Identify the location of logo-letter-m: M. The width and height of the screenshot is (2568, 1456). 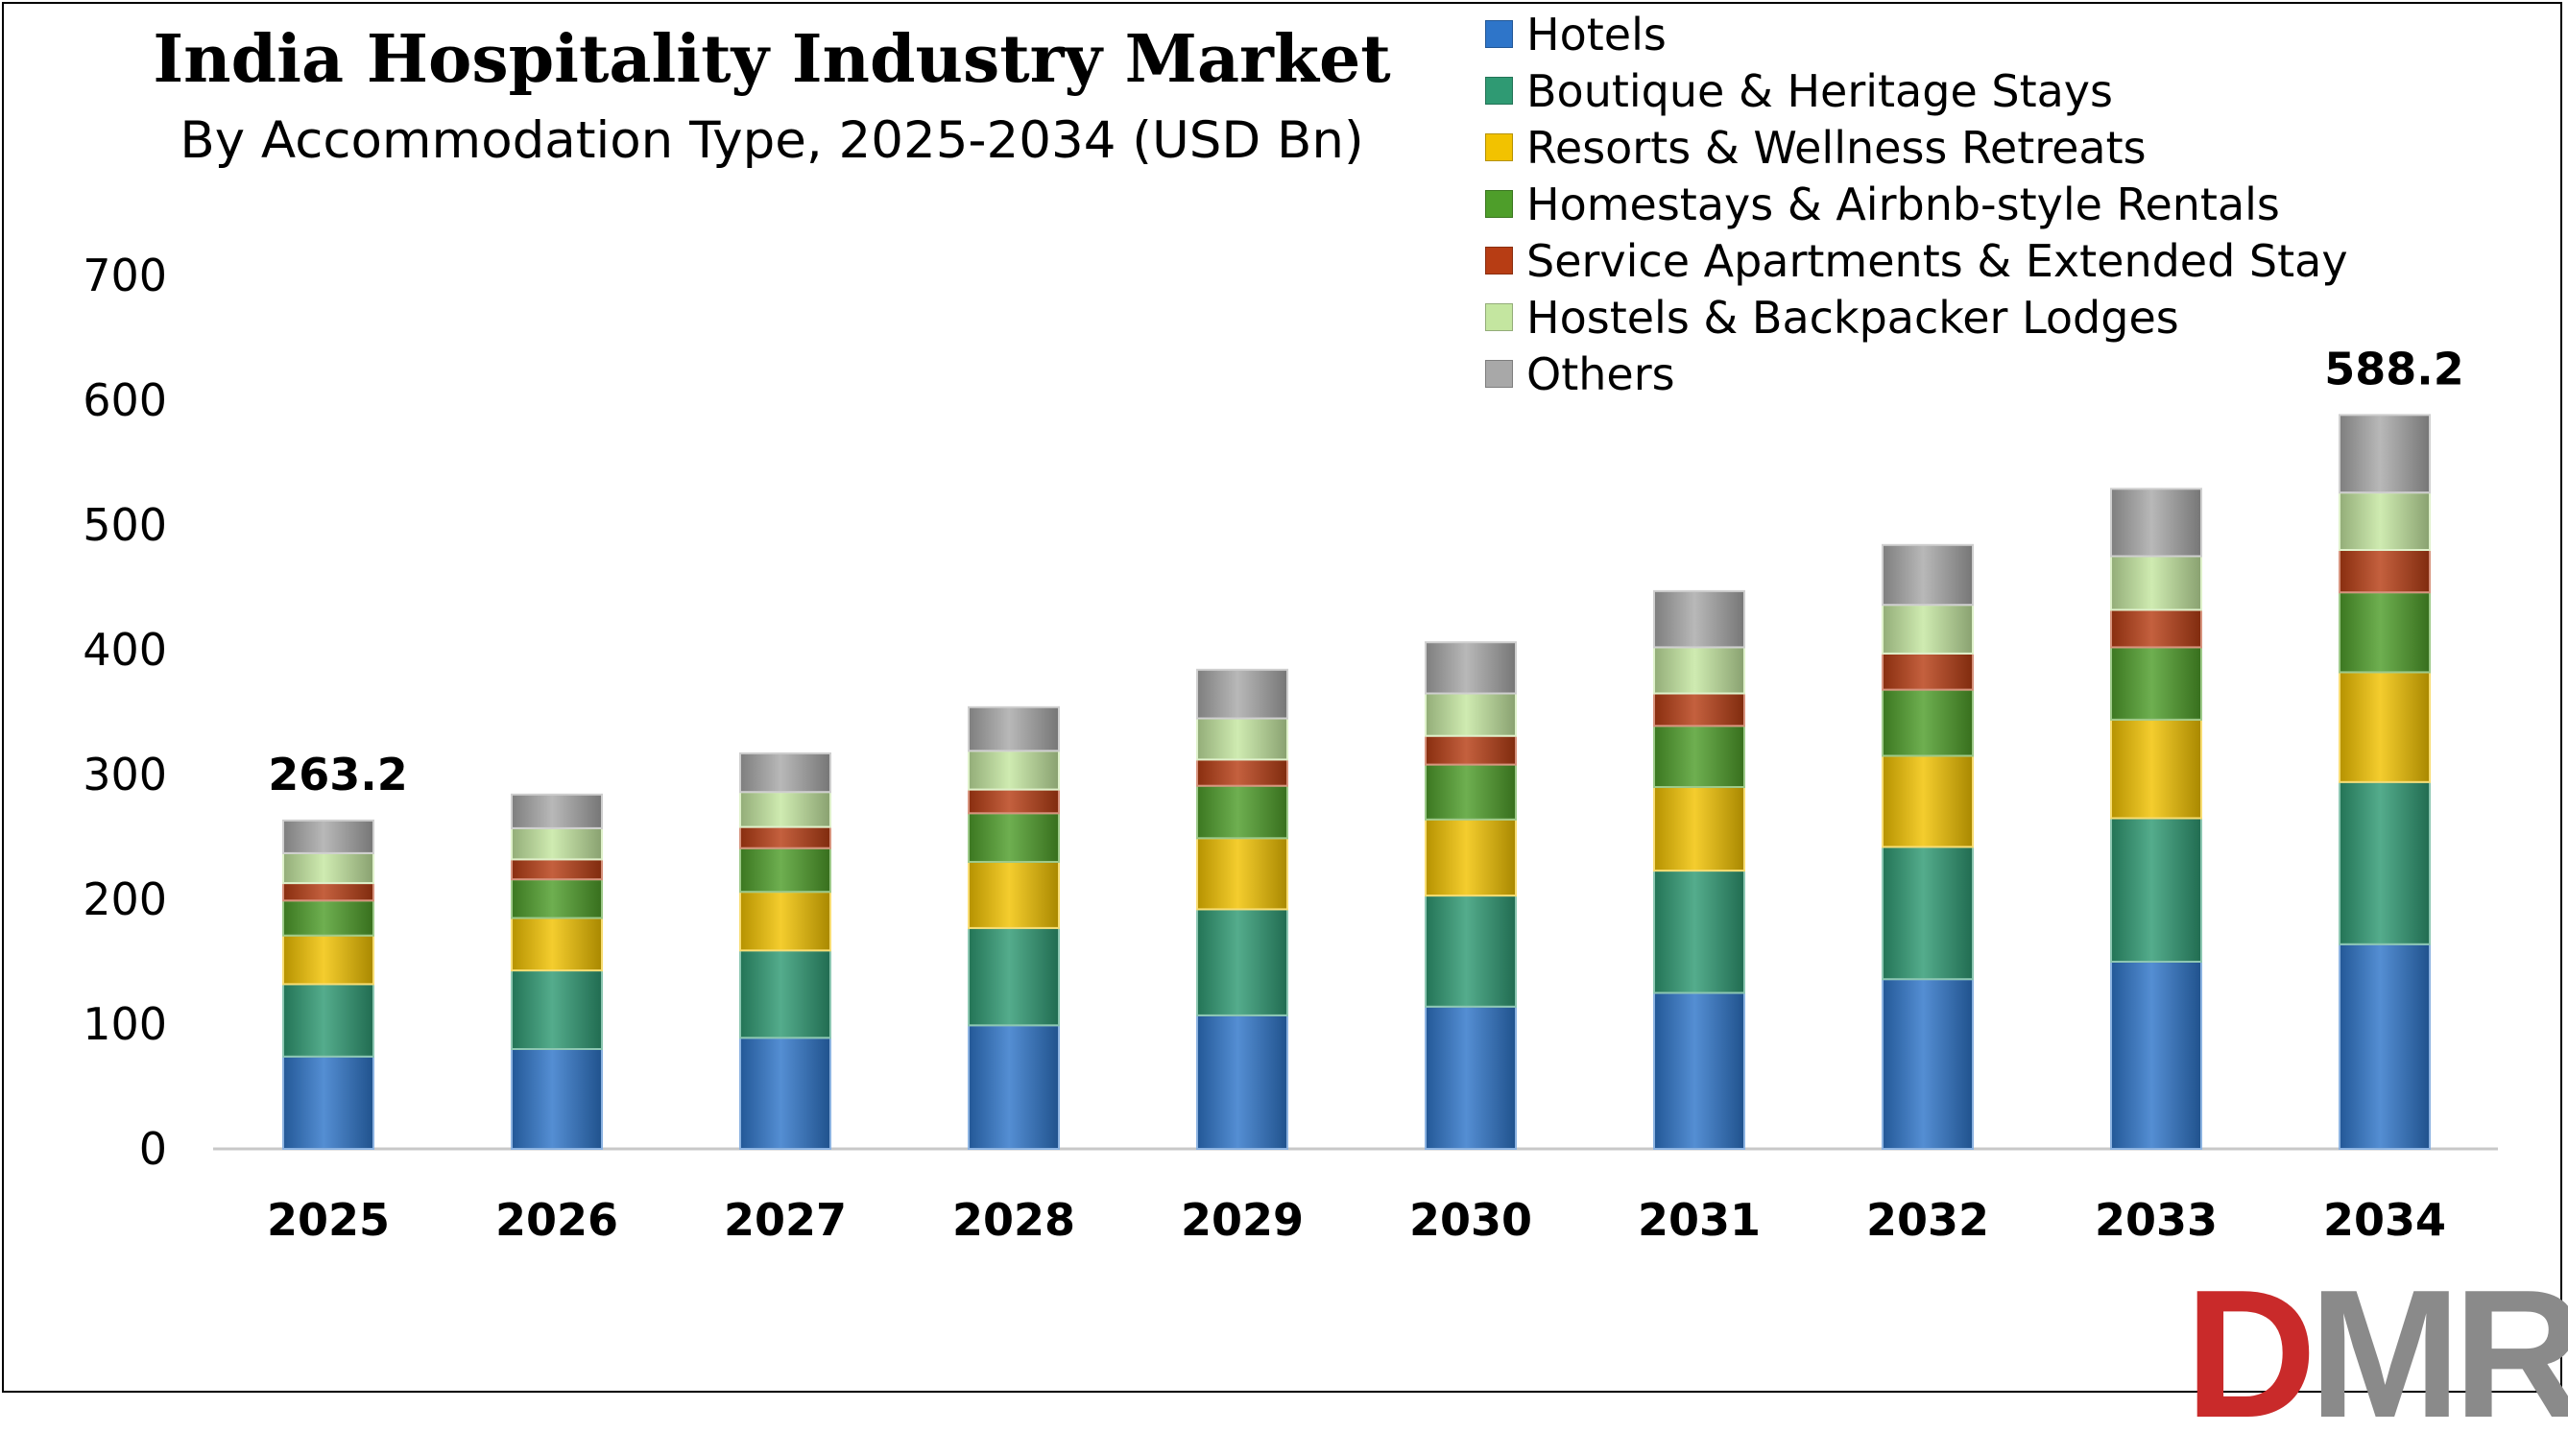
(2381, 1354).